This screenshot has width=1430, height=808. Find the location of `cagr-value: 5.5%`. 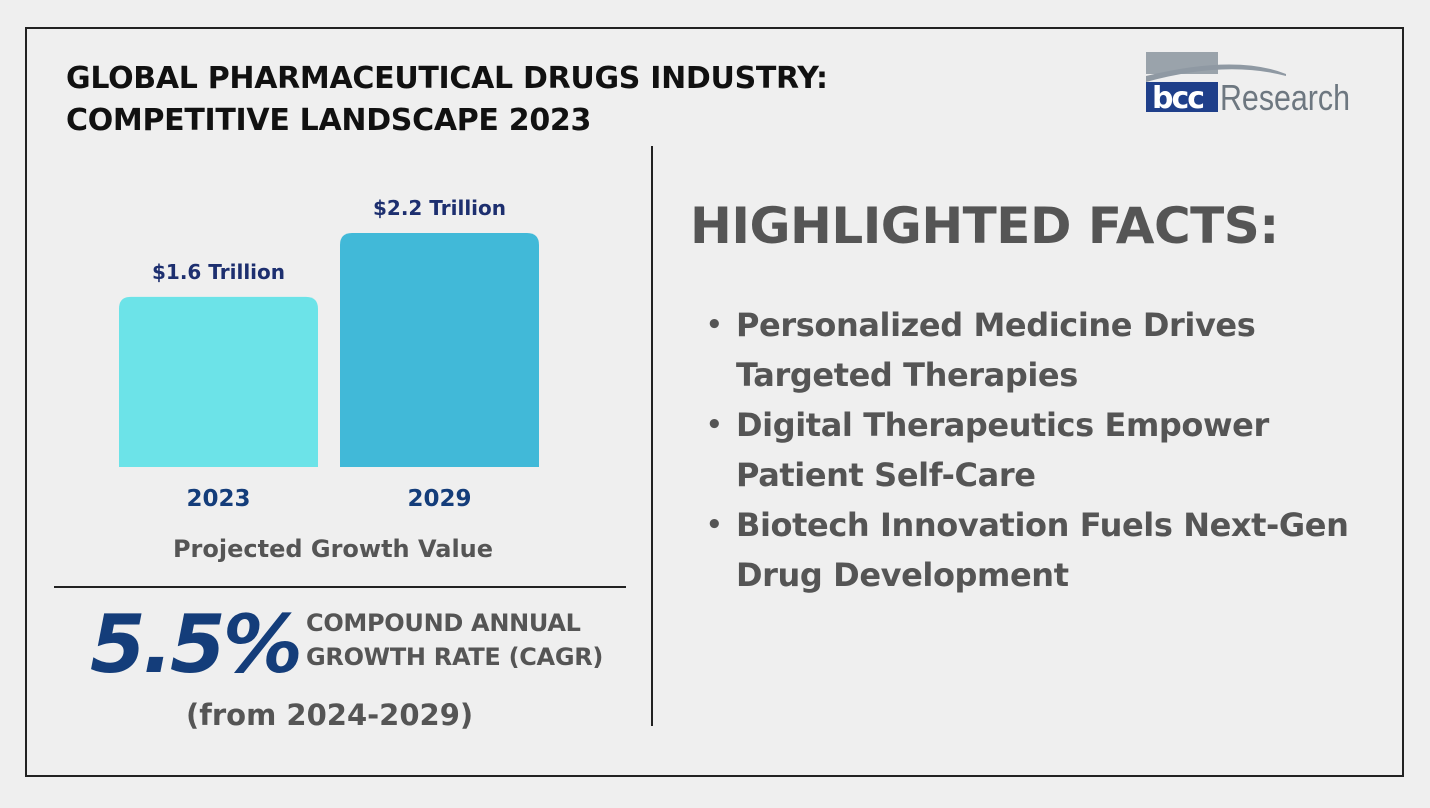

cagr-value: 5.5% is located at coordinates (196, 644).